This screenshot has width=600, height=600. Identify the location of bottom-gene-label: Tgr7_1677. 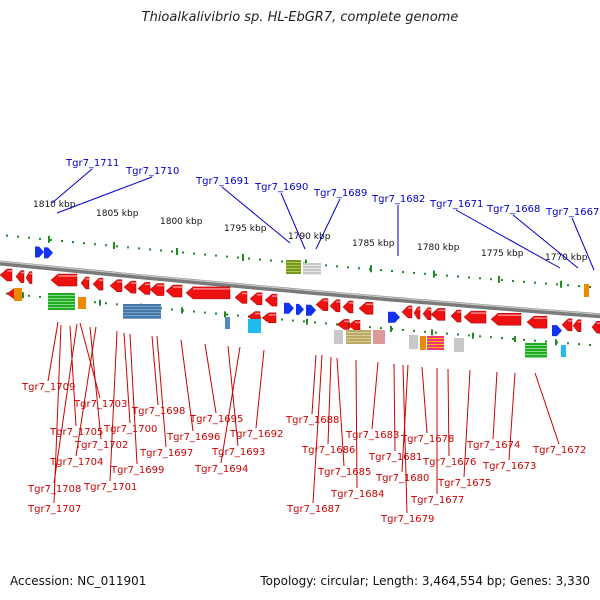
(437, 500).